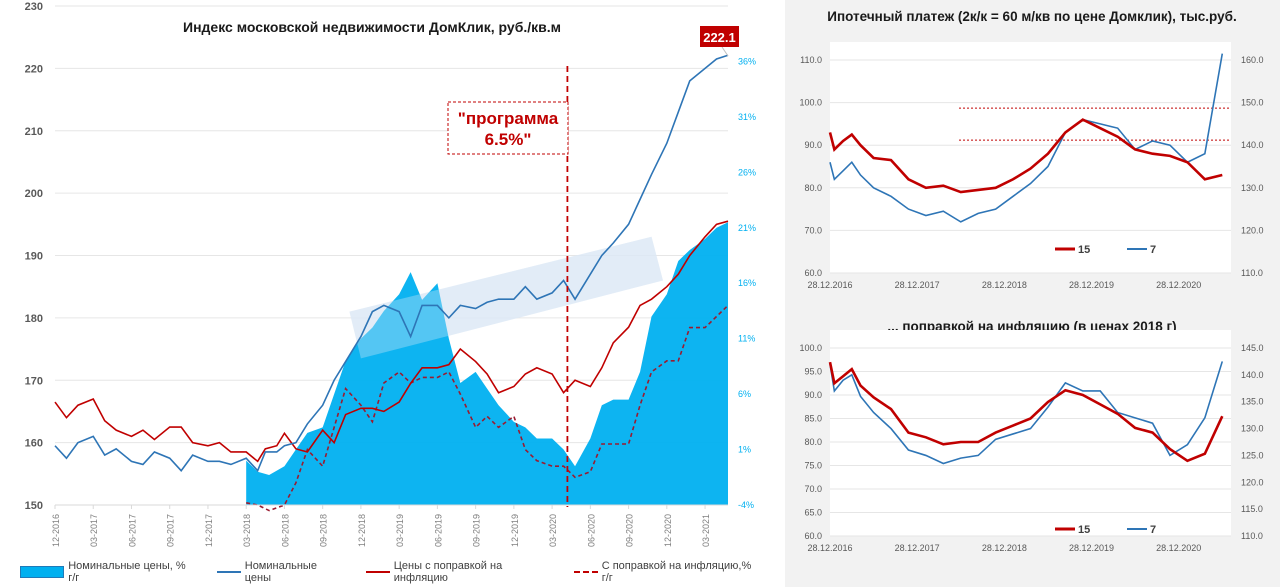 Image resolution: width=1280 pixels, height=587 pixels. Describe the element at coordinates (34, 7) in the screenshot. I see `y-tick-label: 230` at that location.